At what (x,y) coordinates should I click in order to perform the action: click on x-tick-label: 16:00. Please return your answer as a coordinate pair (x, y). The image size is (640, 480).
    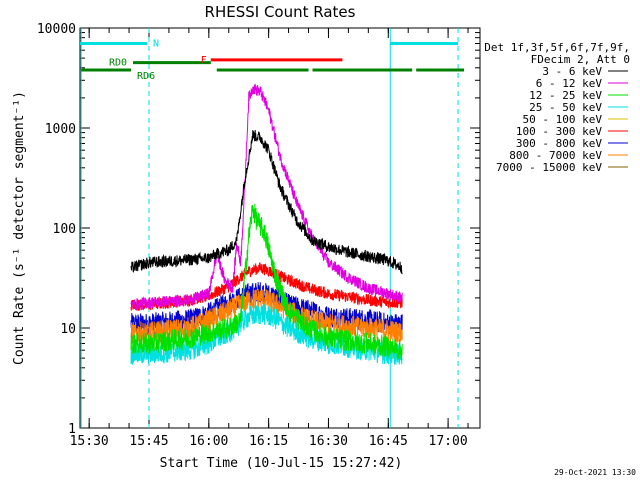
    Looking at the image, I should click on (208, 441).